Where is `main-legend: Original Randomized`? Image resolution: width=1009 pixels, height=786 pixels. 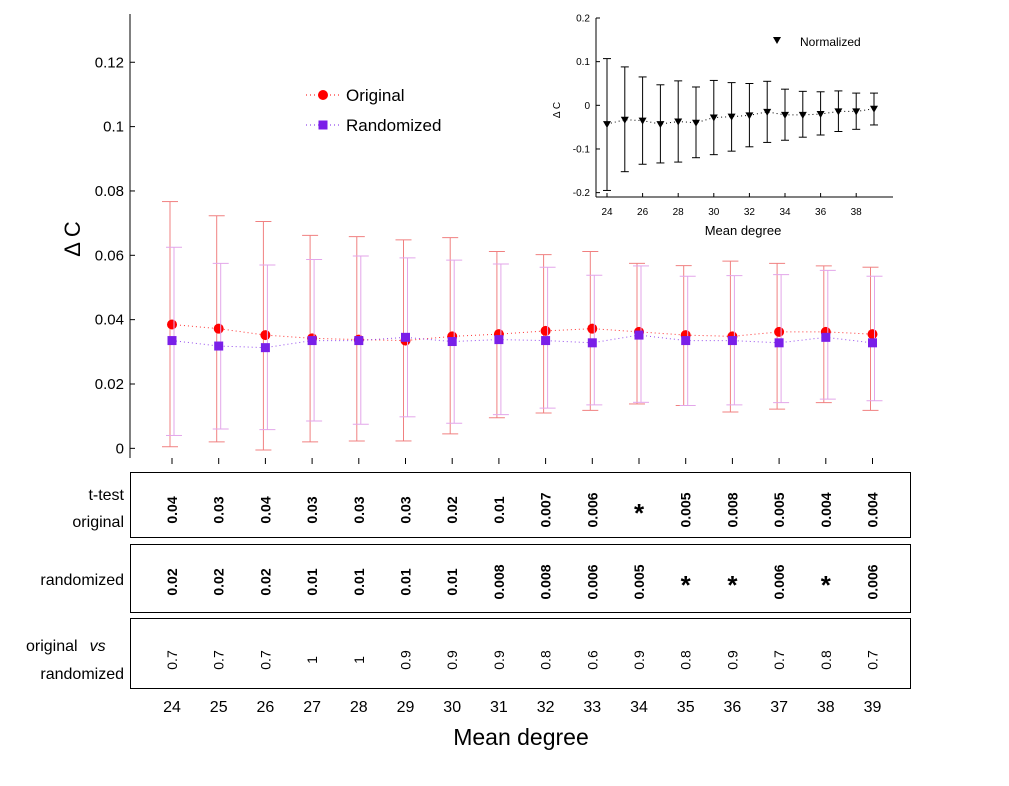
main-legend: Original Randomized is located at coordinates (373, 110).